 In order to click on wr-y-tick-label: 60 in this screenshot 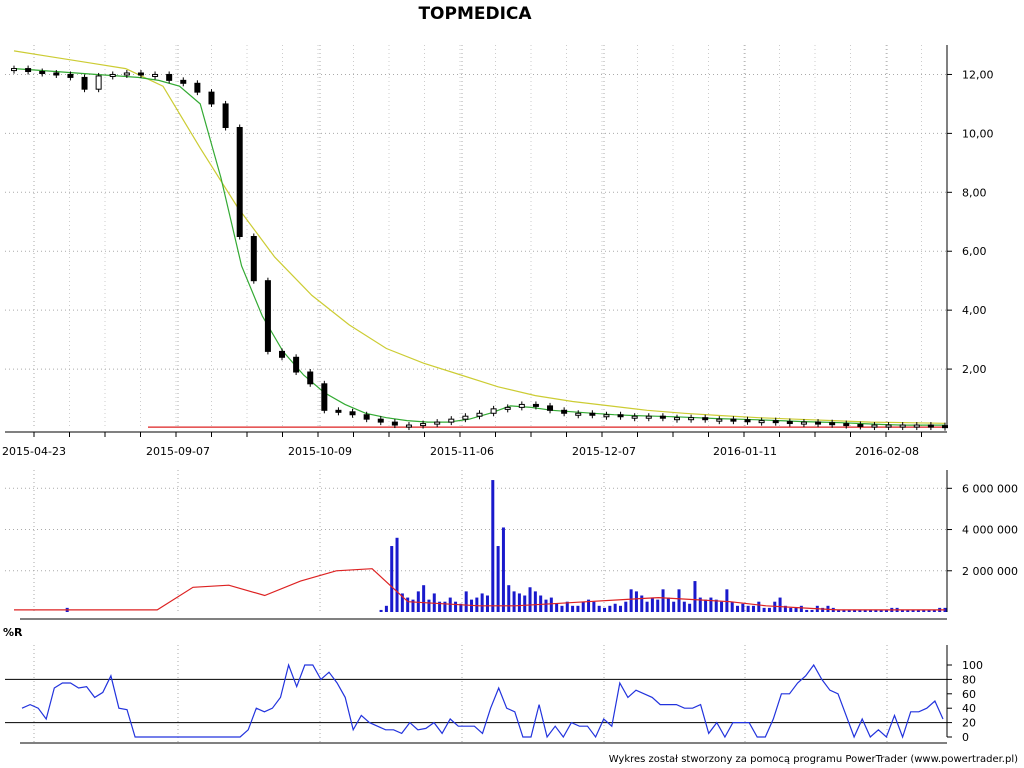, I will do `click(969, 694)`.